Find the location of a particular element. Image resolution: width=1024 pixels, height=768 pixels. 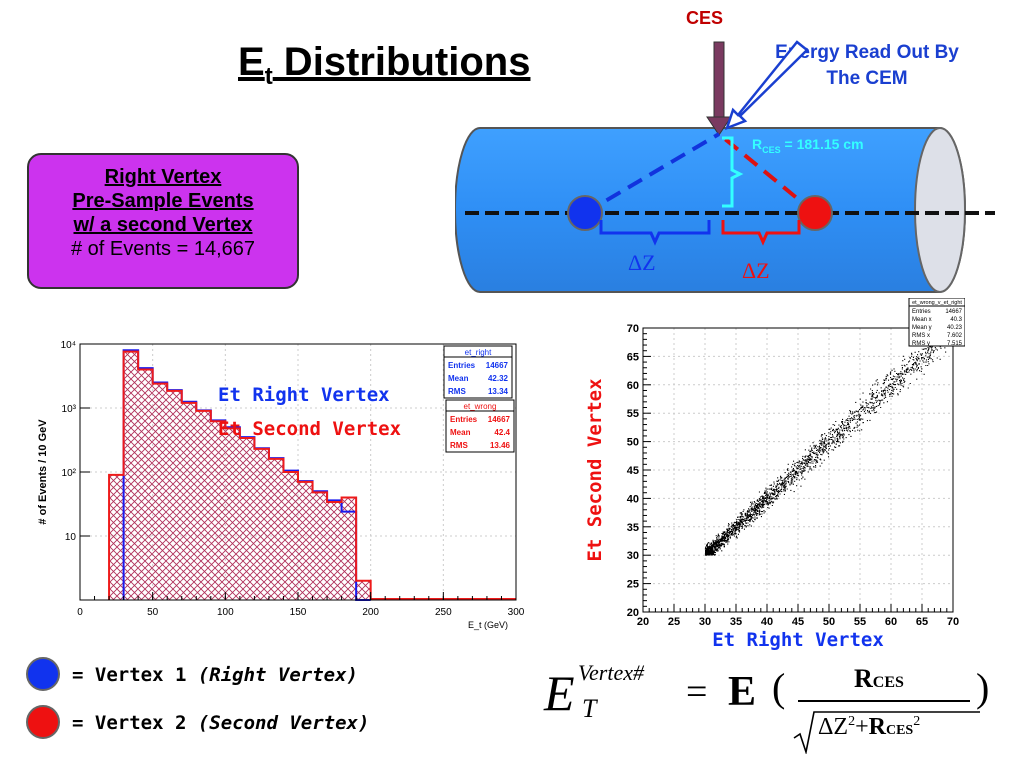

scatter-points is located at coordinates (826, 441).